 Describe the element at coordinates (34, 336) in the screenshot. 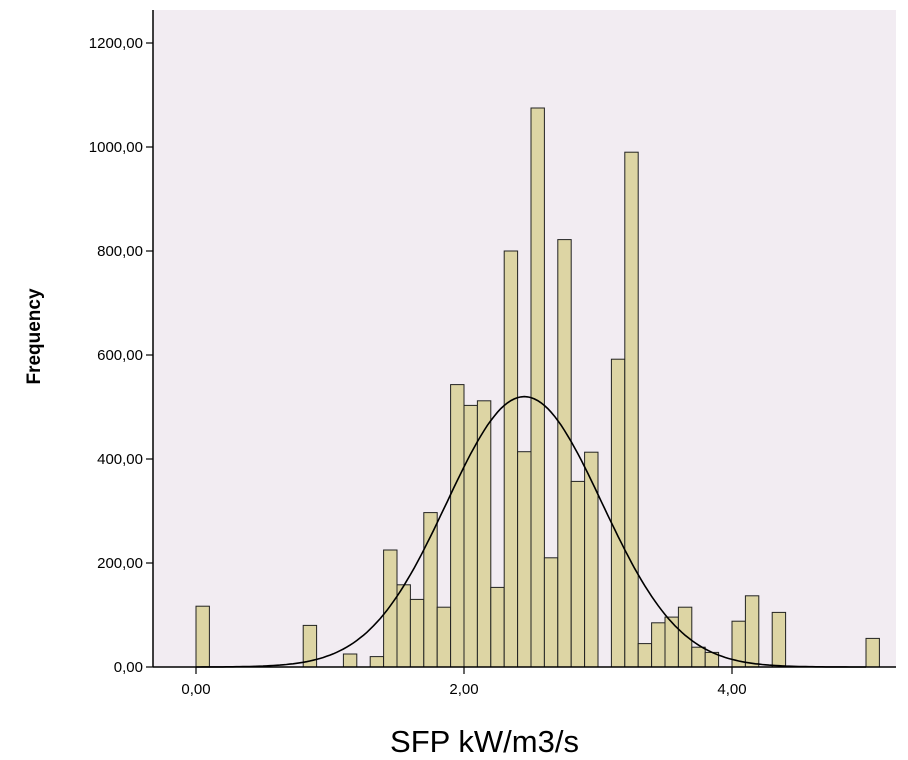

I see `y-axis-label: Frequency` at that location.